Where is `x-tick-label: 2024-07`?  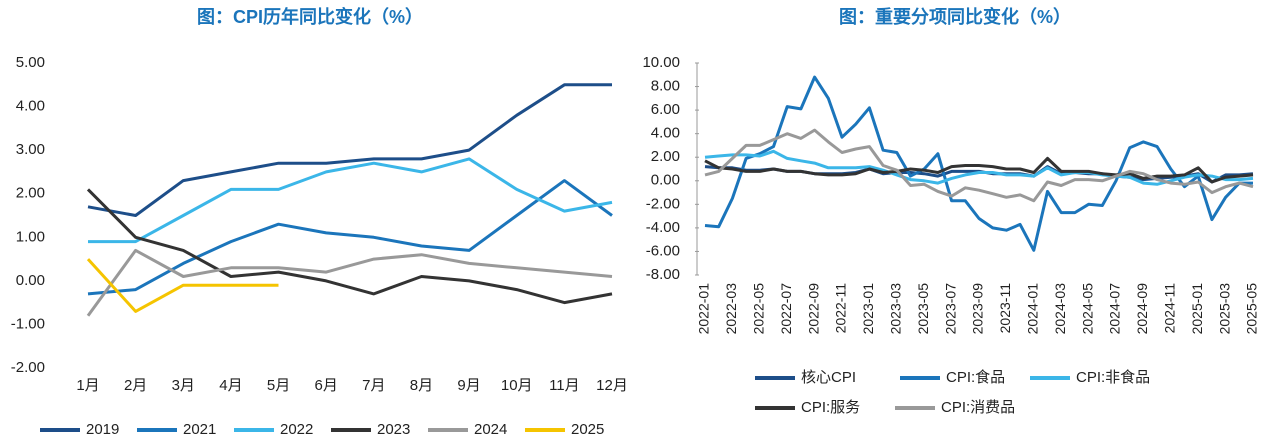
x-tick-label: 2024-07 is located at coordinates (1115, 309).